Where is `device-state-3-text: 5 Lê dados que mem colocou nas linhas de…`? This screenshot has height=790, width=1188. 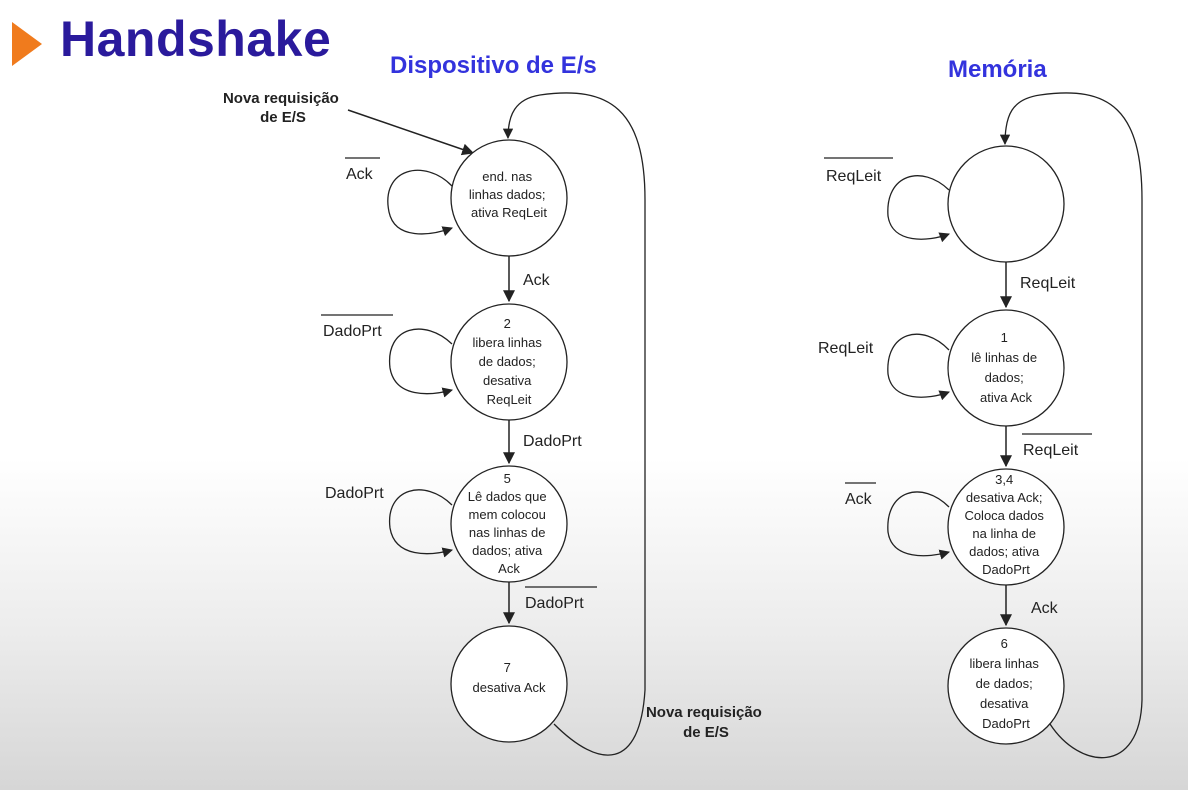
device-state-3-text: 5 Lê dados que mem colocou nas linhas de… is located at coordinates (509, 523).